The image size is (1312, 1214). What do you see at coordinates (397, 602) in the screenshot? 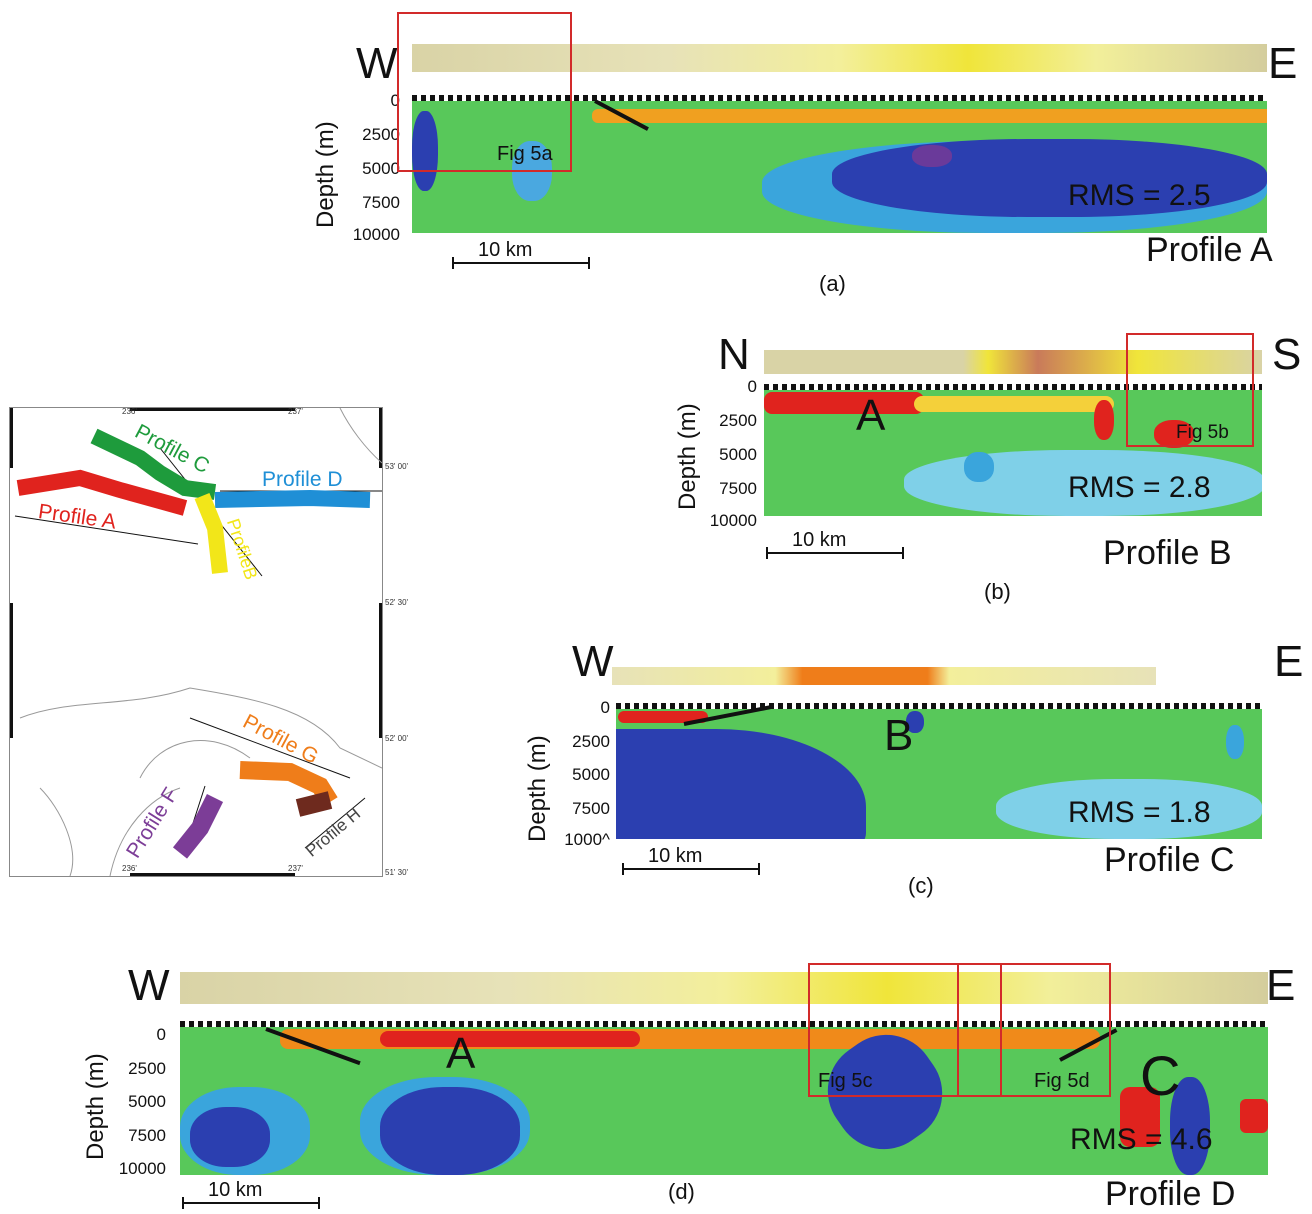
I see `map-lat-tick: 52' 30'` at bounding box center [397, 602].